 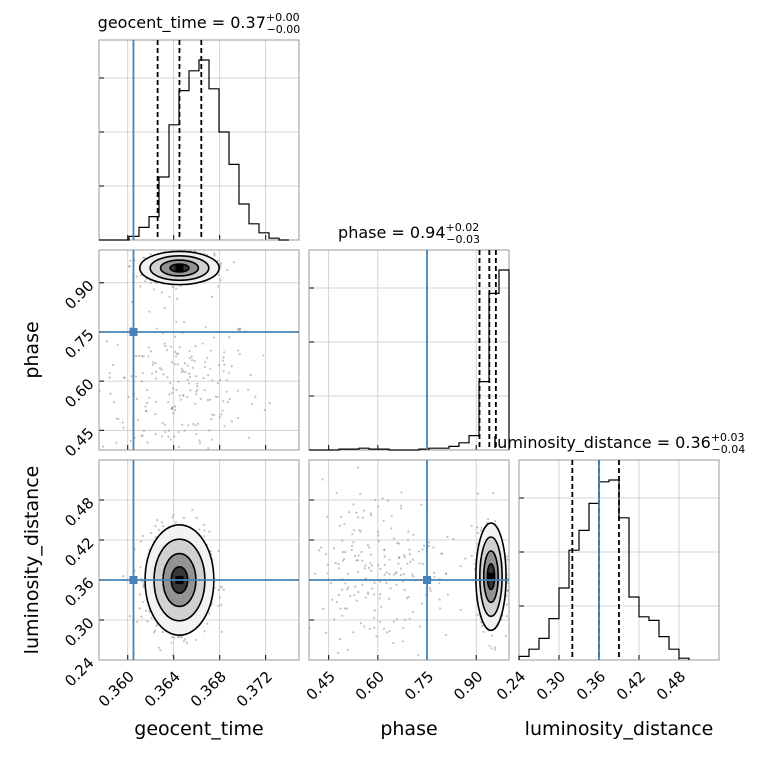 What do you see at coordinates (602, 443) in the screenshot?
I see `title-main: luminosity_distance = 0.36` at bounding box center [602, 443].